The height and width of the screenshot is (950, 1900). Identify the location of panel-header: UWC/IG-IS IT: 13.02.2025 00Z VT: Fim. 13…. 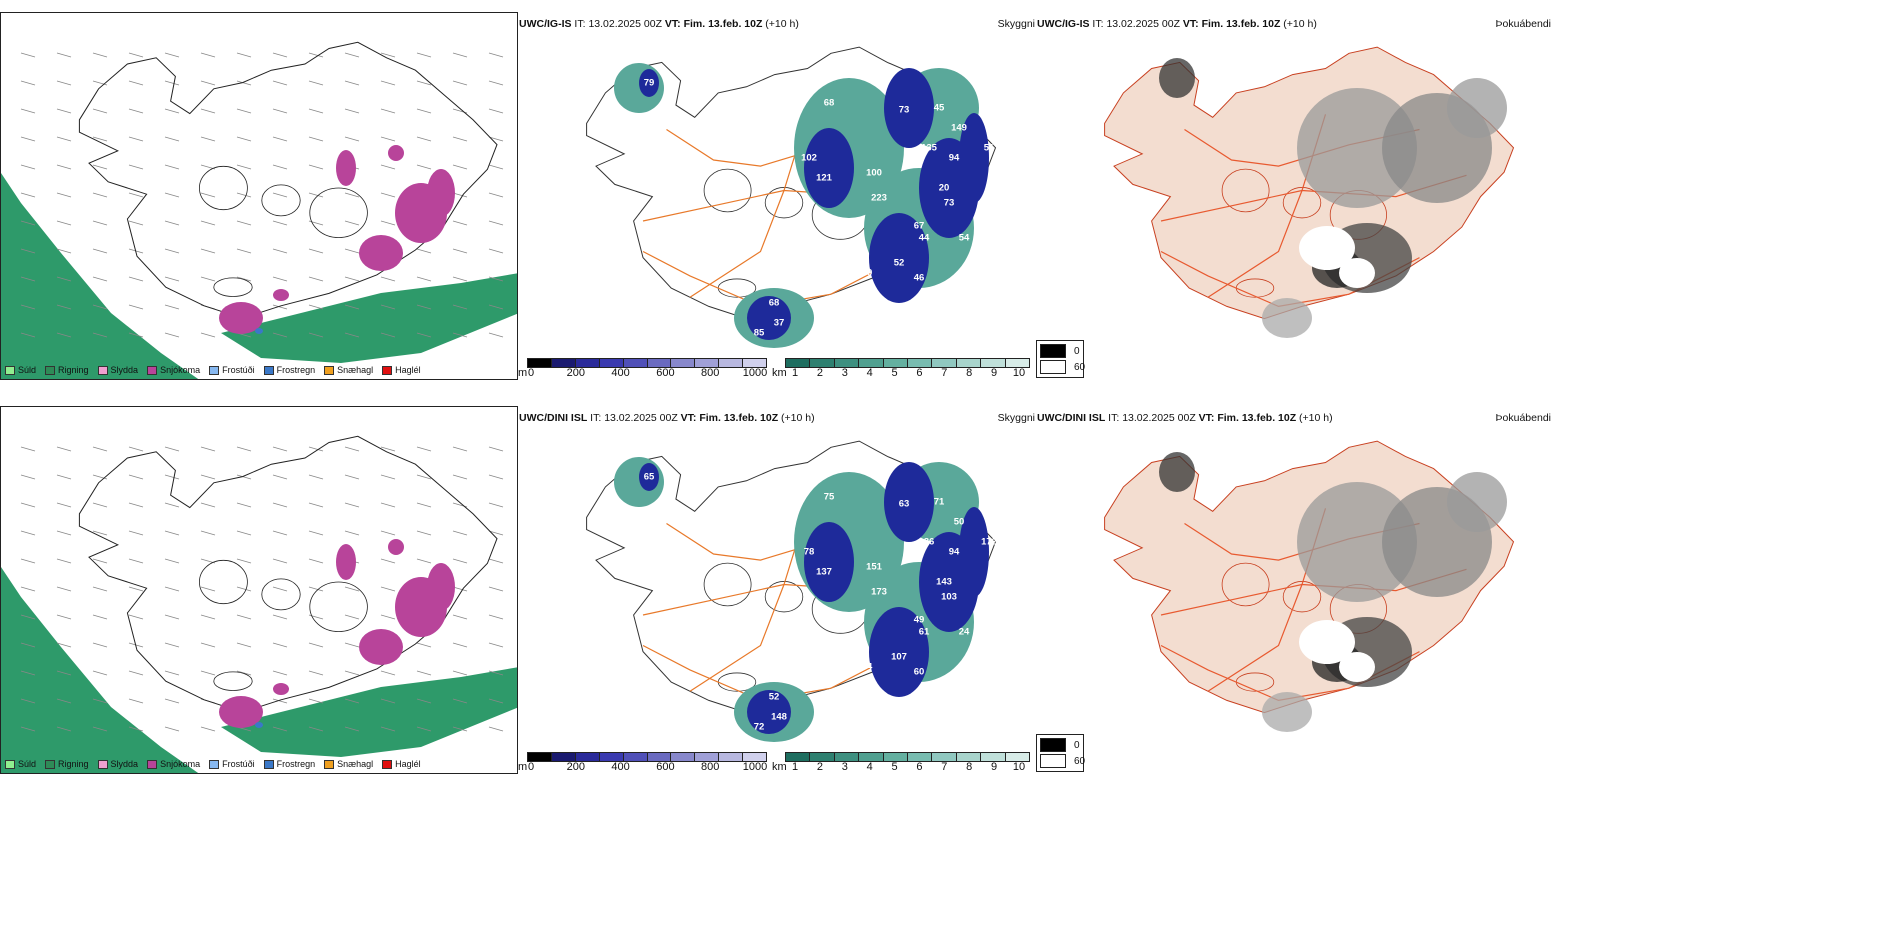
(659, 24).